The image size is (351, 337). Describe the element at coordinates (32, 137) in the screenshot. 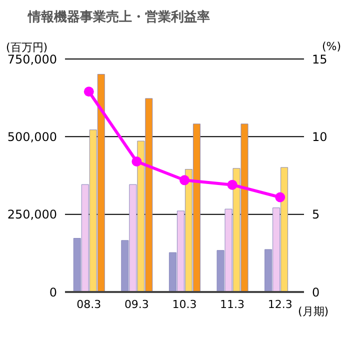

I see `y-tick-label: 500,000` at that location.